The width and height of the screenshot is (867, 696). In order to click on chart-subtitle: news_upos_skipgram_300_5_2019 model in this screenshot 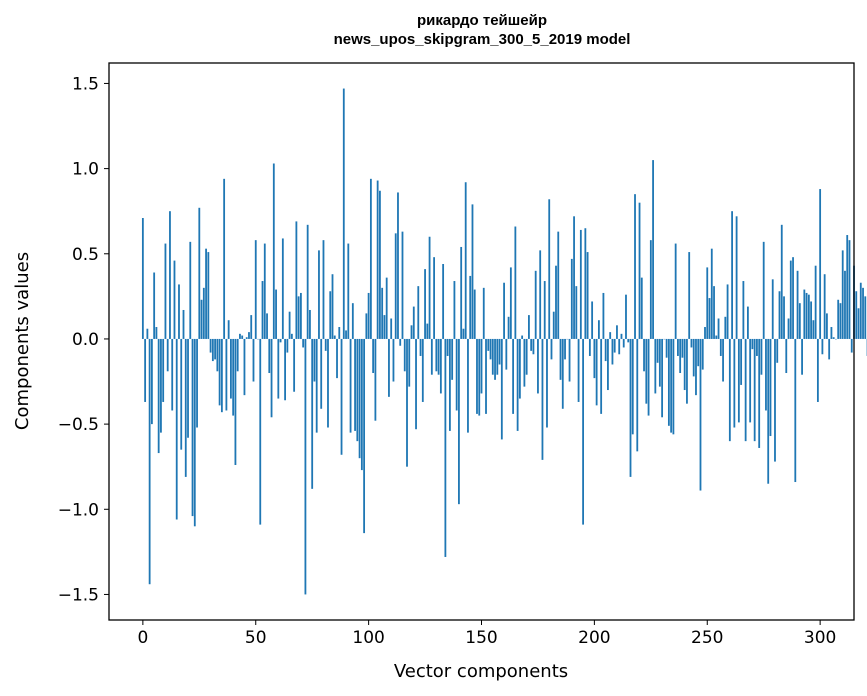, I will do `click(482, 39)`.